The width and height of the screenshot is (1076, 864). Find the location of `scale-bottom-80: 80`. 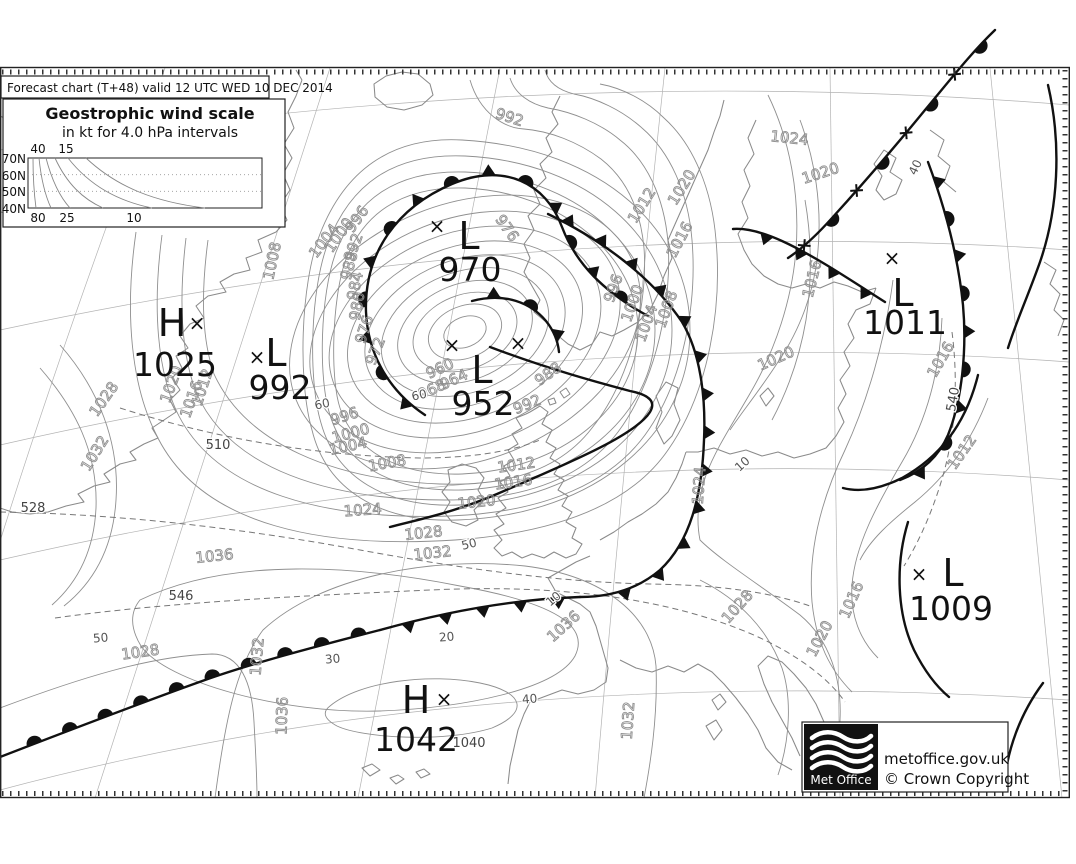

scale-bottom-80: 80 is located at coordinates (37, 218).